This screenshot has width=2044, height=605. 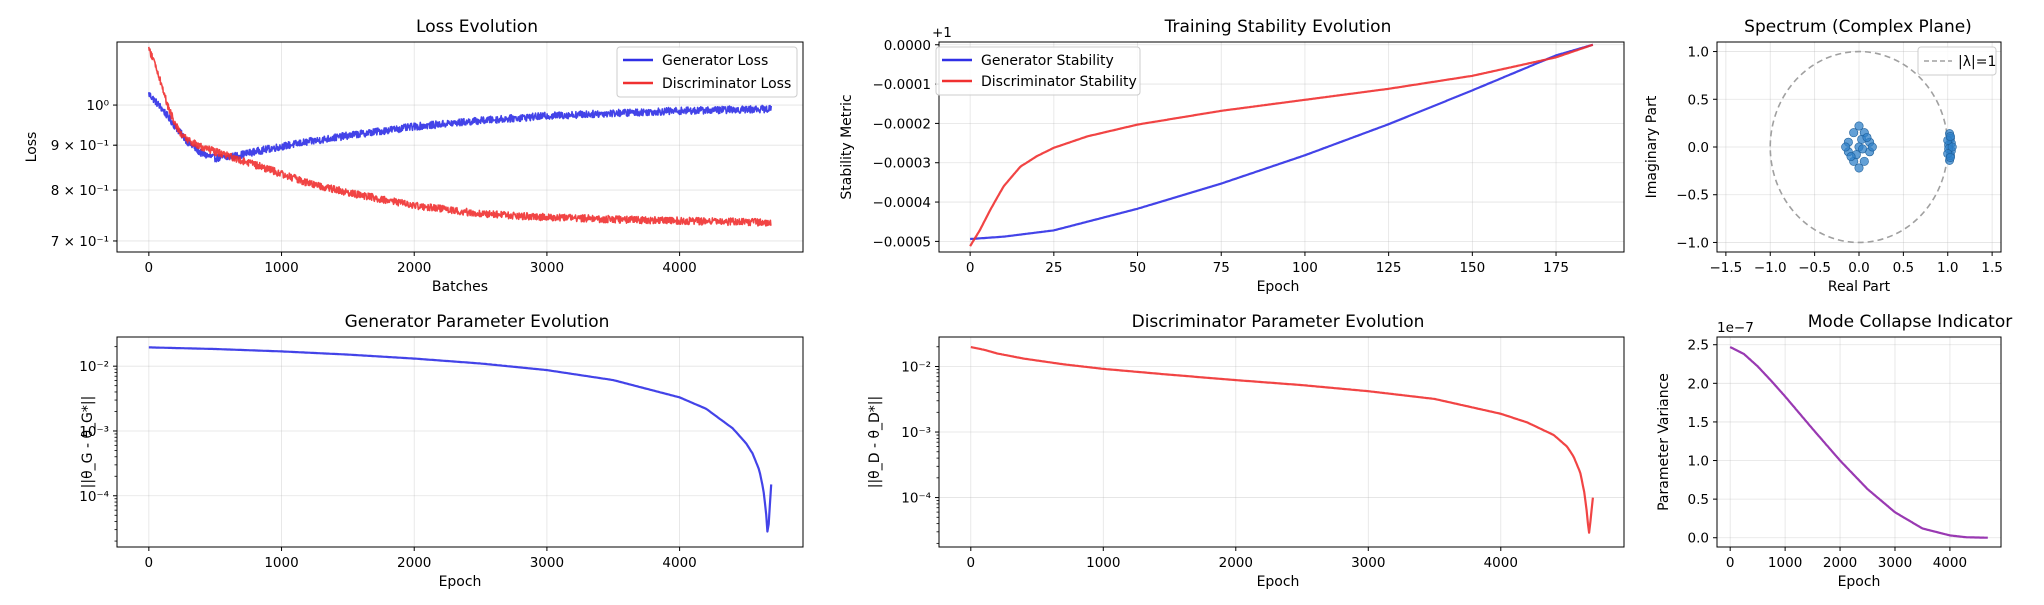 What do you see at coordinates (679, 268) in the screenshot?
I see `loss-xtick-label: 4000` at bounding box center [679, 268].